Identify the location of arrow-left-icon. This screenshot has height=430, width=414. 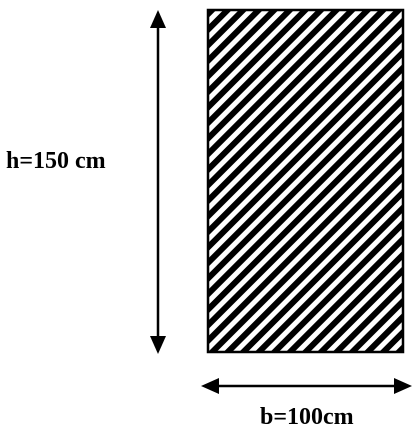
(210, 386).